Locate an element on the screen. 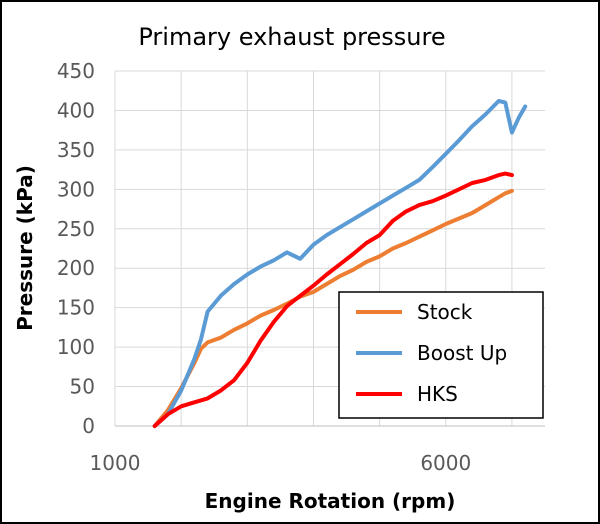 Image resolution: width=600 pixels, height=524 pixels. y-tick-label: 300 is located at coordinates (76, 189).